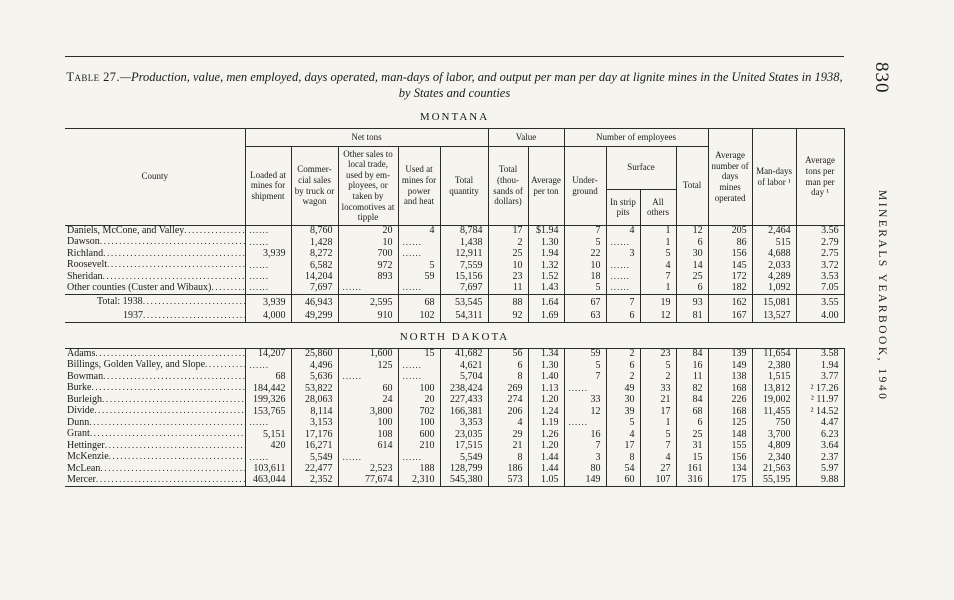 Image resolution: width=954 pixels, height=600 pixels. What do you see at coordinates (81, 479) in the screenshot?
I see `county-name: Mercer` at bounding box center [81, 479].